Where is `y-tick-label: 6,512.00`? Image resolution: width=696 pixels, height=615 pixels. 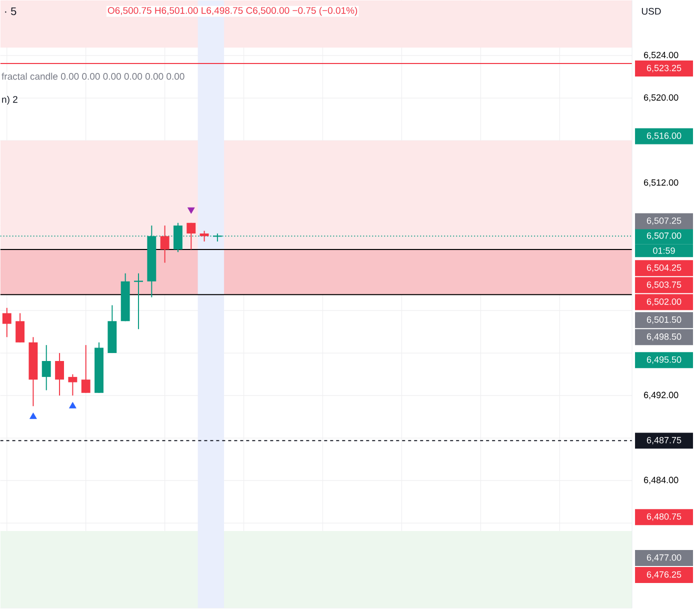
y-tick-label: 6,512.00 is located at coordinates (661, 183).